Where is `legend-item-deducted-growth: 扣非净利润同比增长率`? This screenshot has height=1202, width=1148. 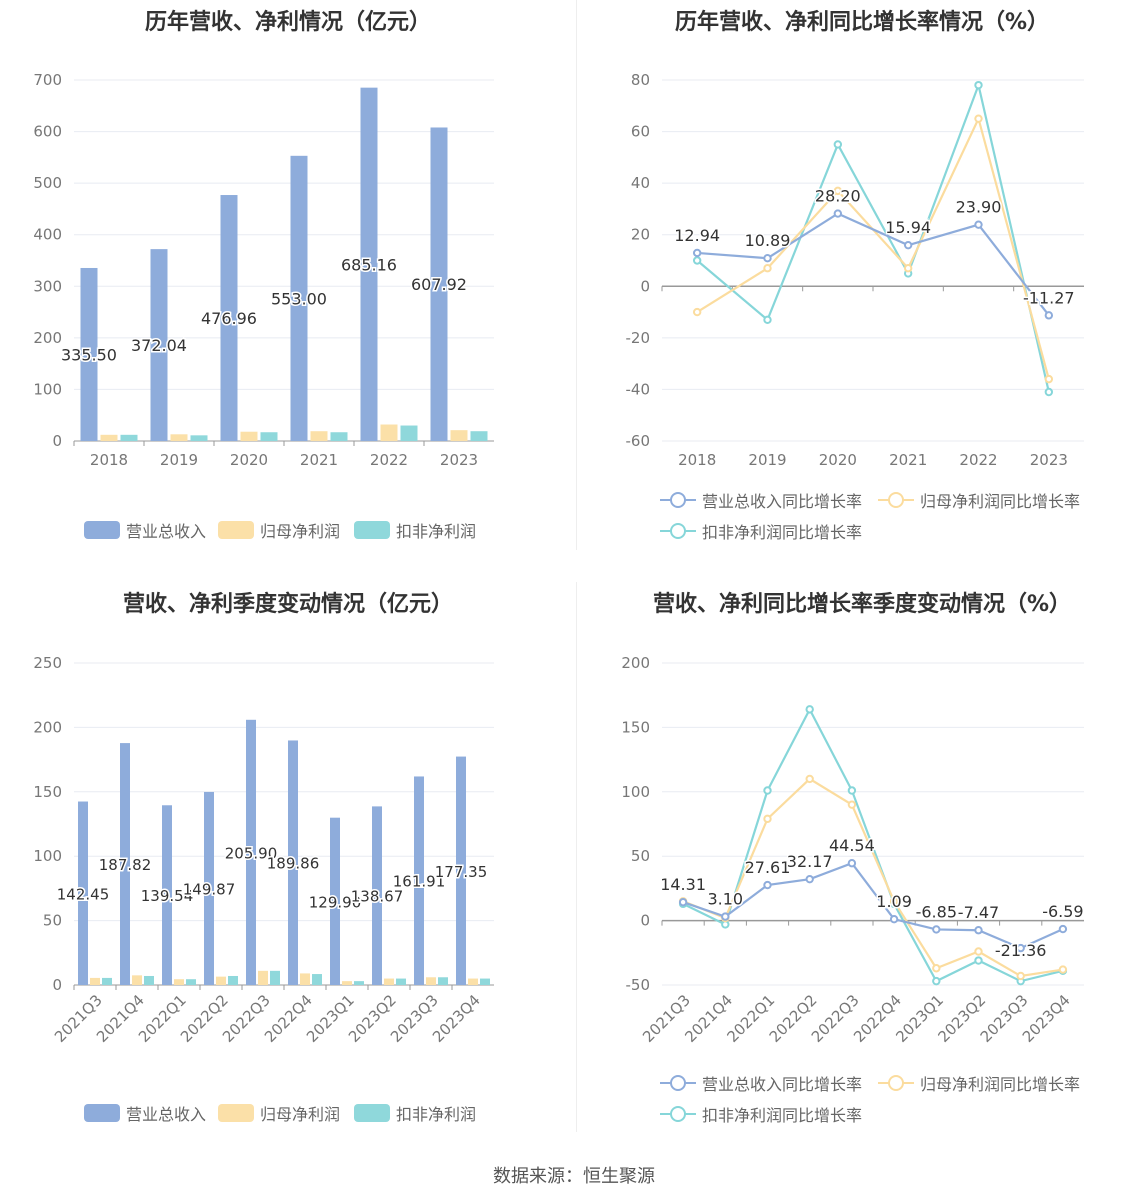 legend-item-deducted-growth: 扣非净利润同比增长率 is located at coordinates (761, 531).